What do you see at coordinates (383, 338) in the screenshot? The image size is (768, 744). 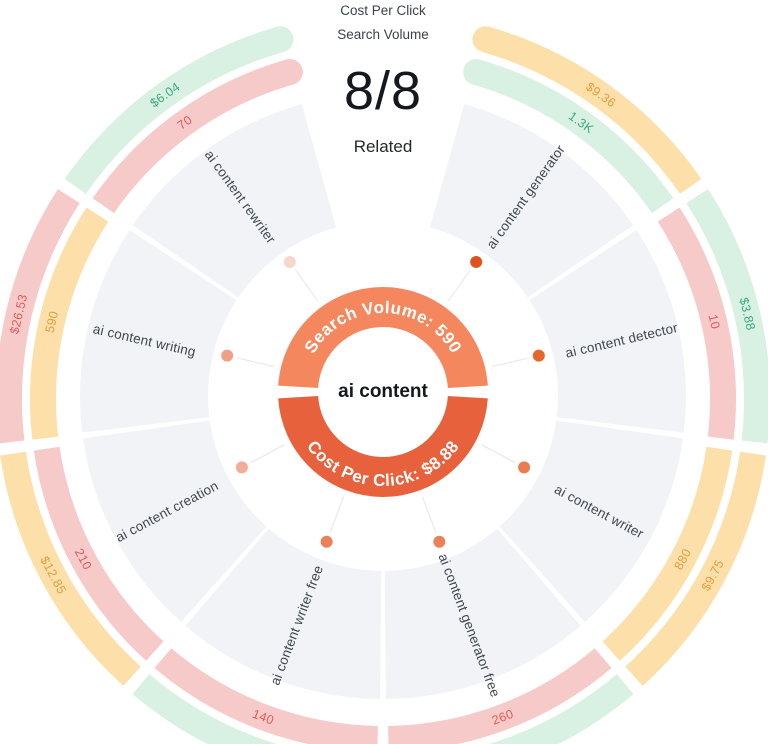 I see `donut-search-volume-half` at bounding box center [383, 338].